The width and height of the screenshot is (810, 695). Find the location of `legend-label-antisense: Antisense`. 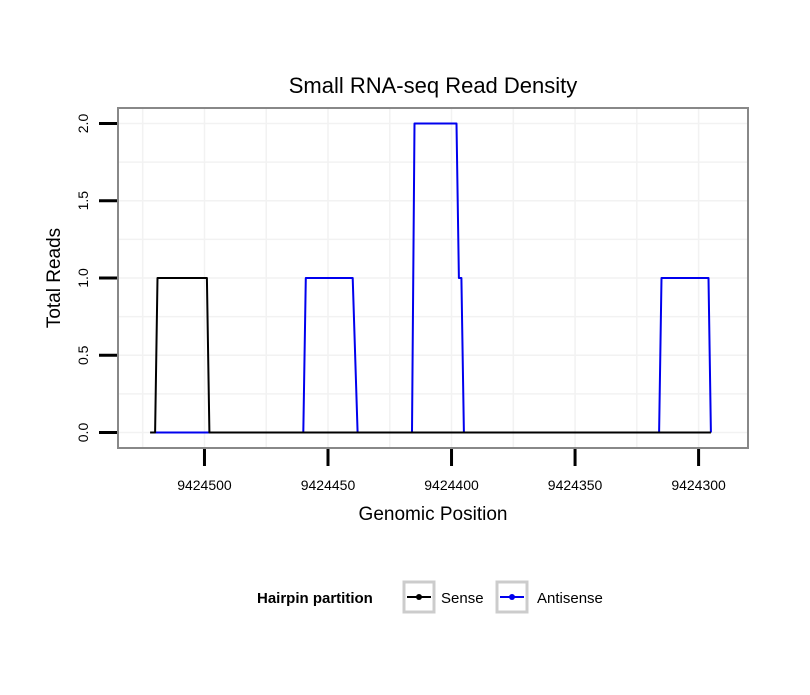

legend-label-antisense: Antisense is located at coordinates (570, 598).